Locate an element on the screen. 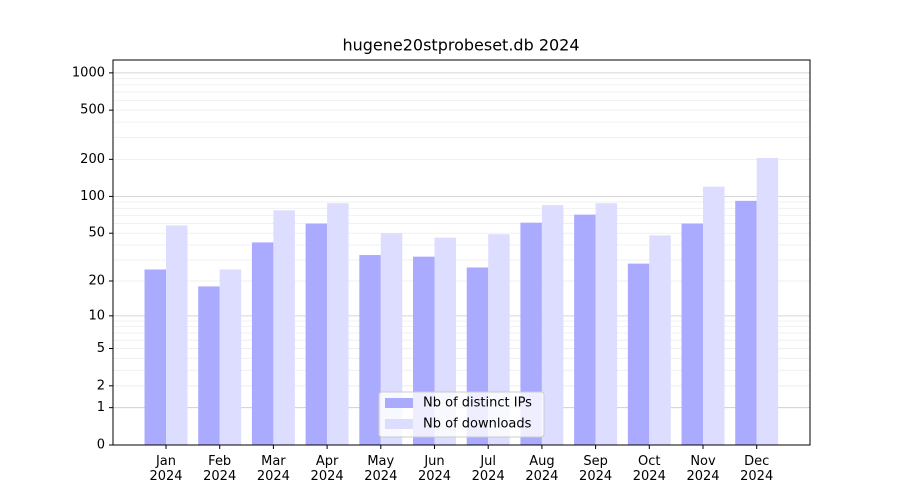 This screenshot has height=500, width=900. x-tick-label: Aug 2024 is located at coordinates (542, 469).